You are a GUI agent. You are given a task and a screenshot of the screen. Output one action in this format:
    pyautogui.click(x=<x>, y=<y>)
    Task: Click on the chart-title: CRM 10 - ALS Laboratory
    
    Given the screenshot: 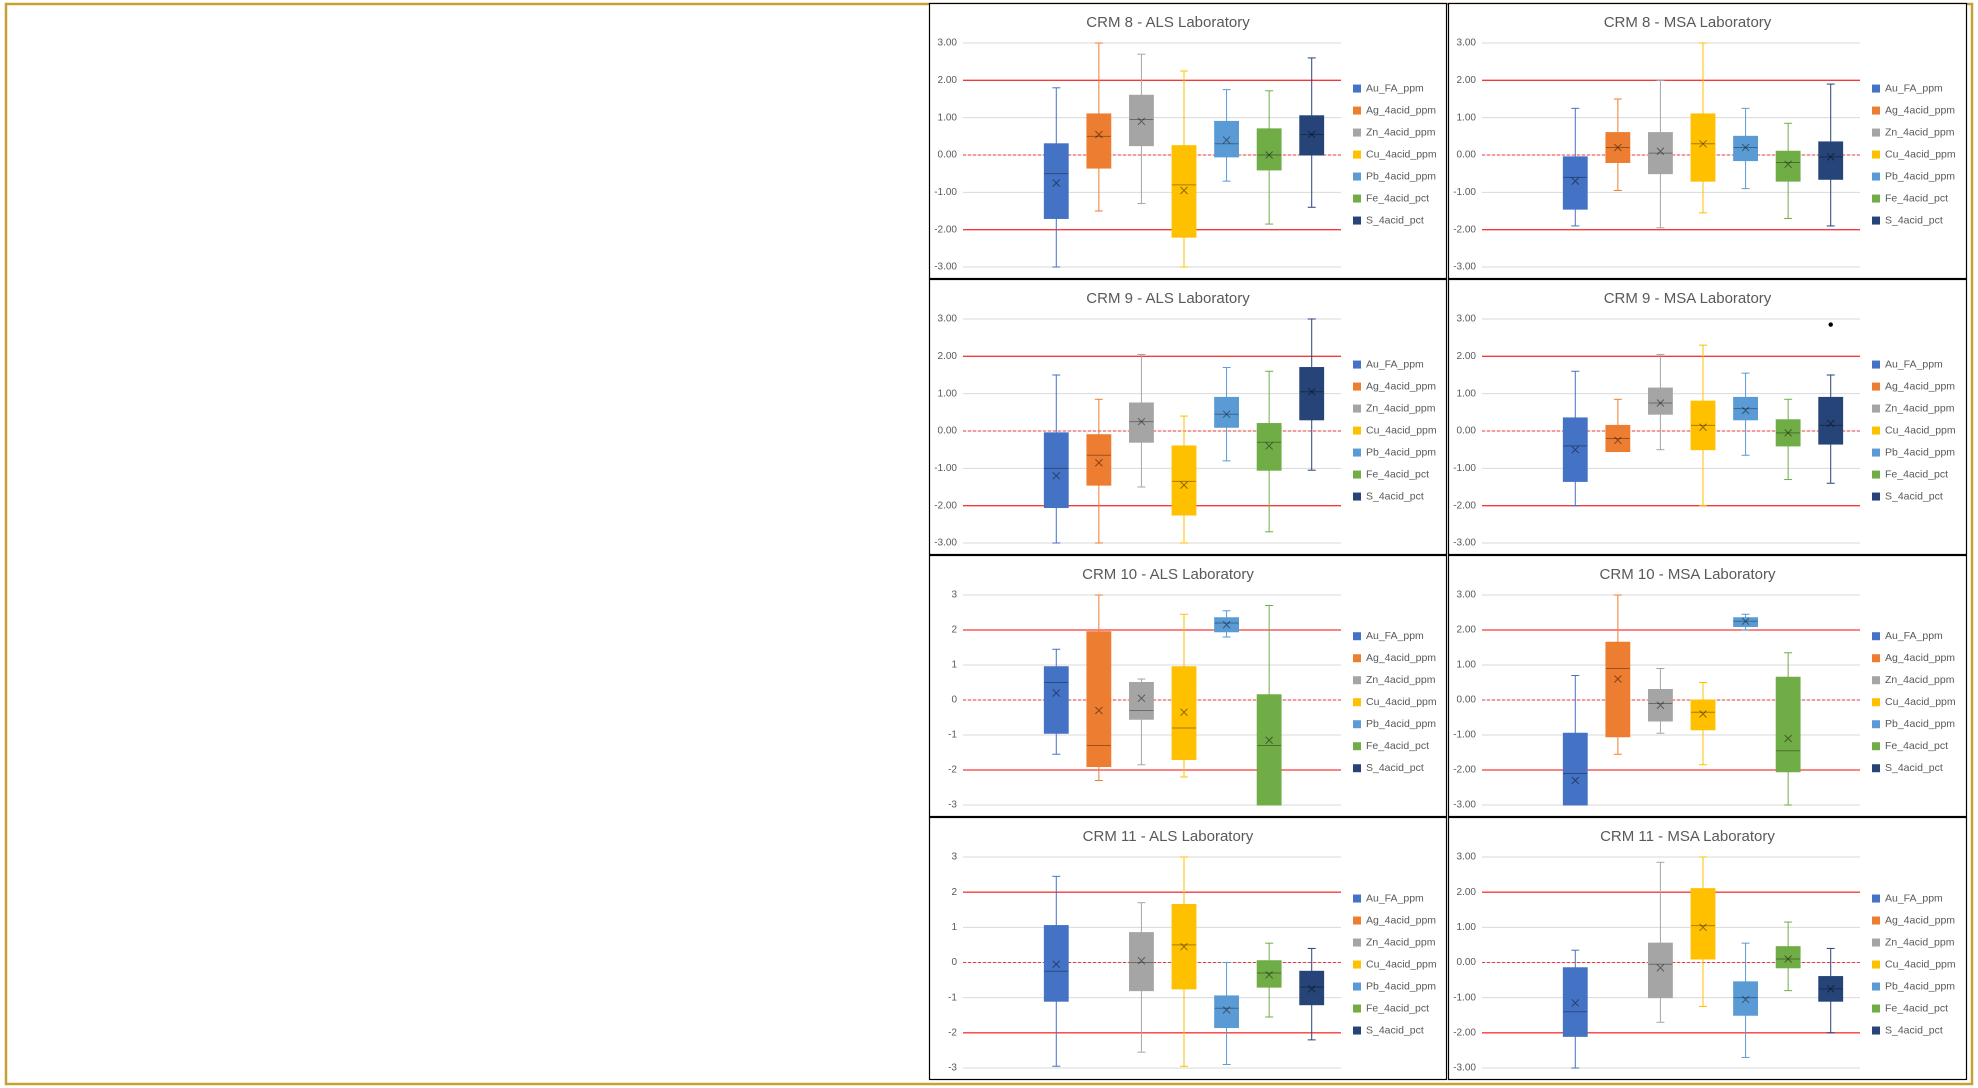 What is the action you would take?
    pyautogui.click(x=1168, y=574)
    